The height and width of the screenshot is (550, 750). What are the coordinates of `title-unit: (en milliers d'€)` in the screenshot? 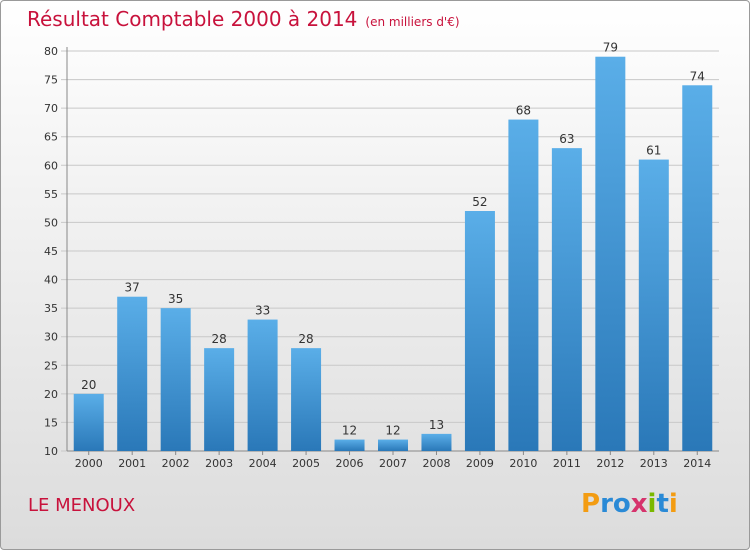 It's located at (412, 22).